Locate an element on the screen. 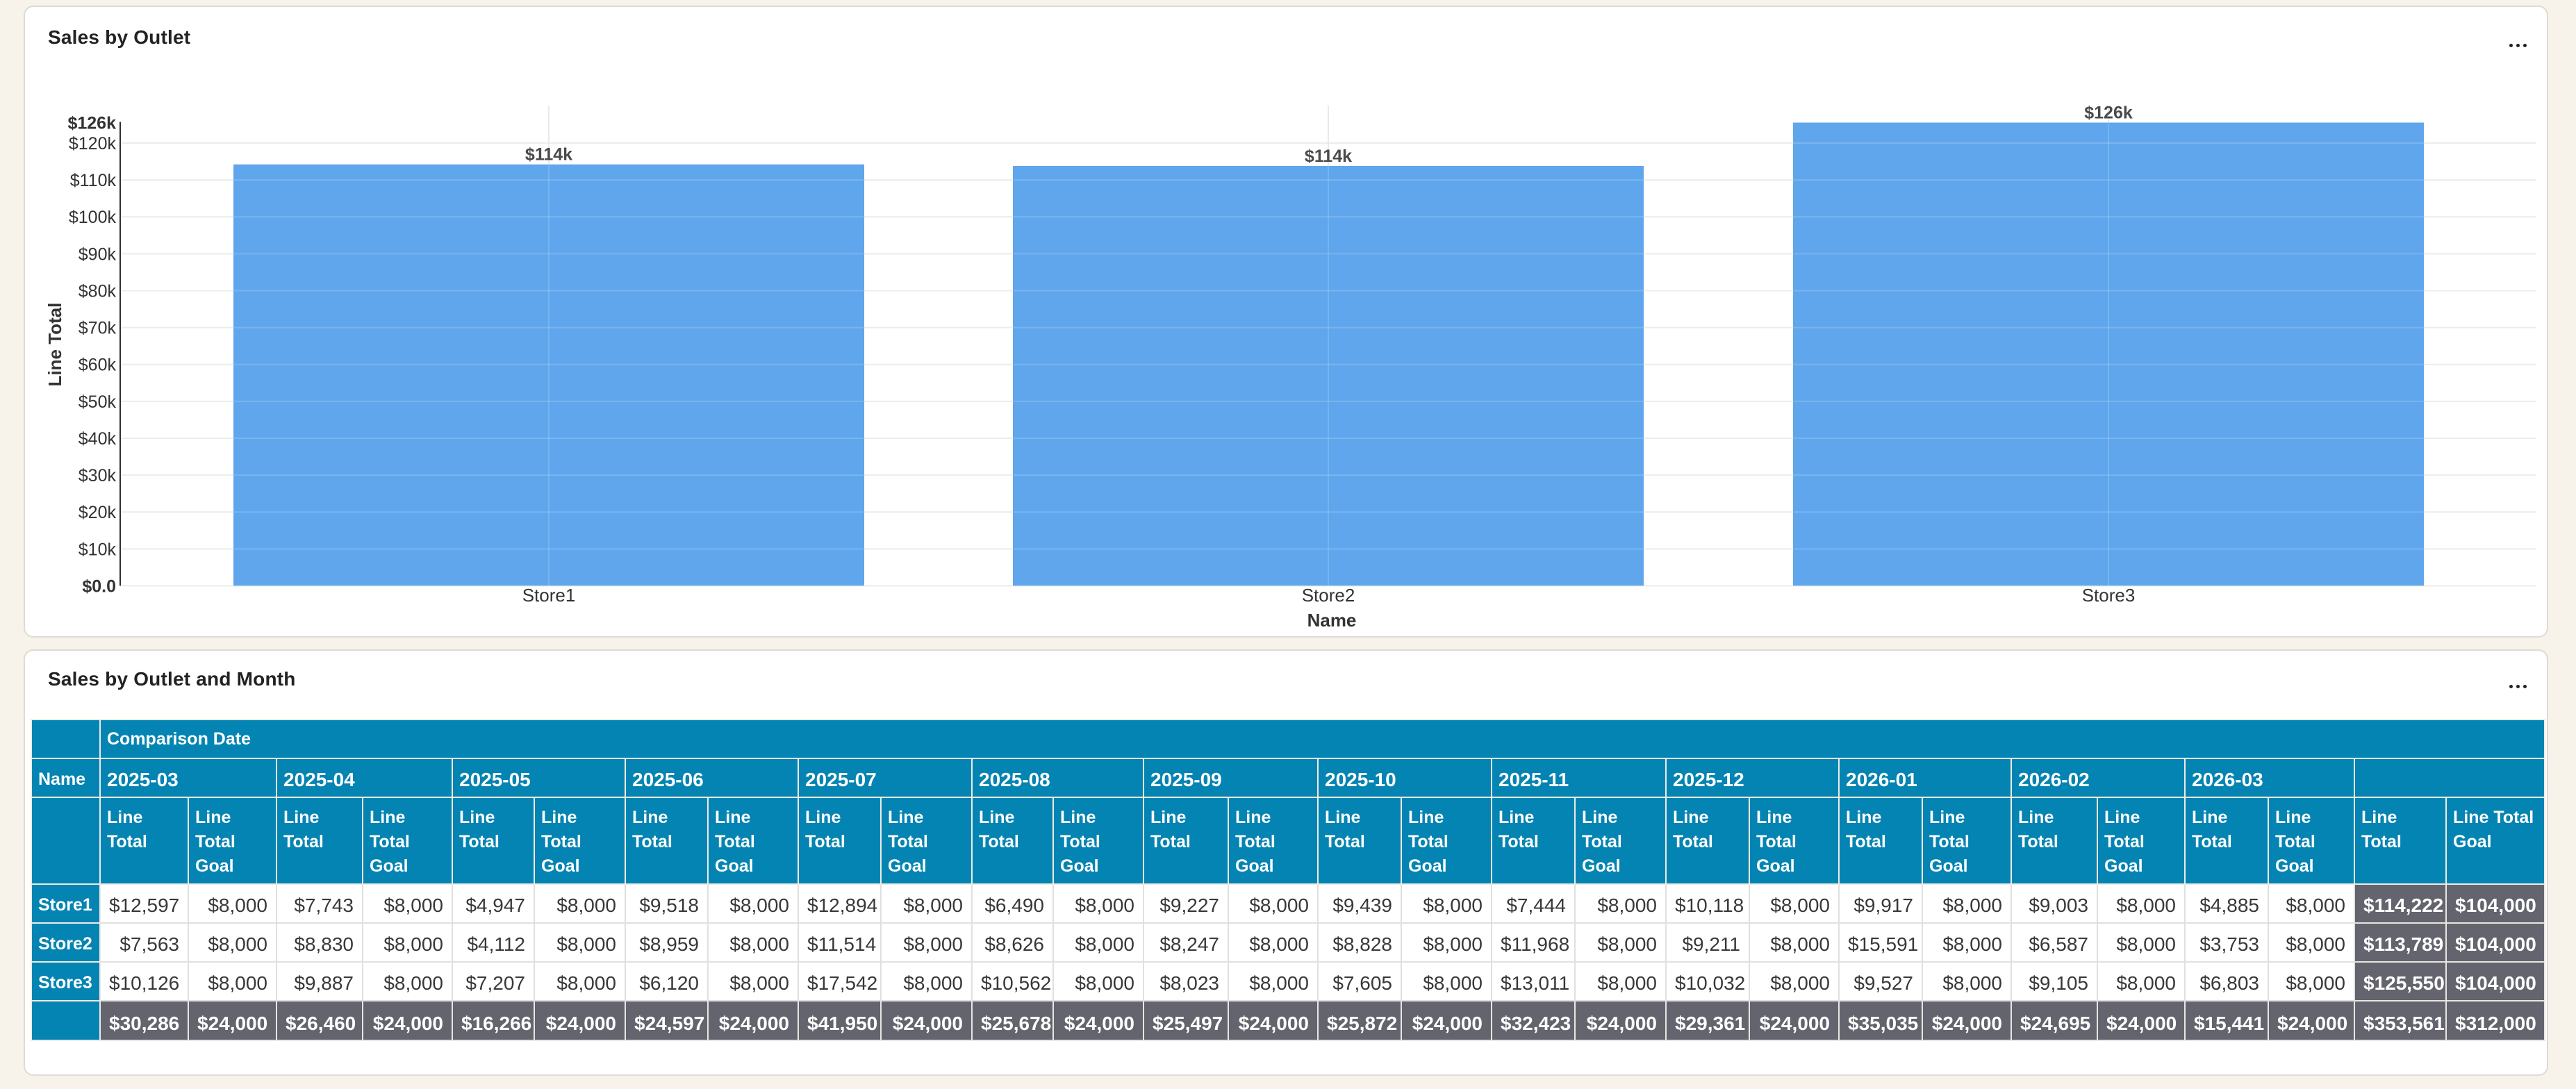 This screenshot has width=2576, height=1089. svg-text: $90k is located at coordinates (98, 254).